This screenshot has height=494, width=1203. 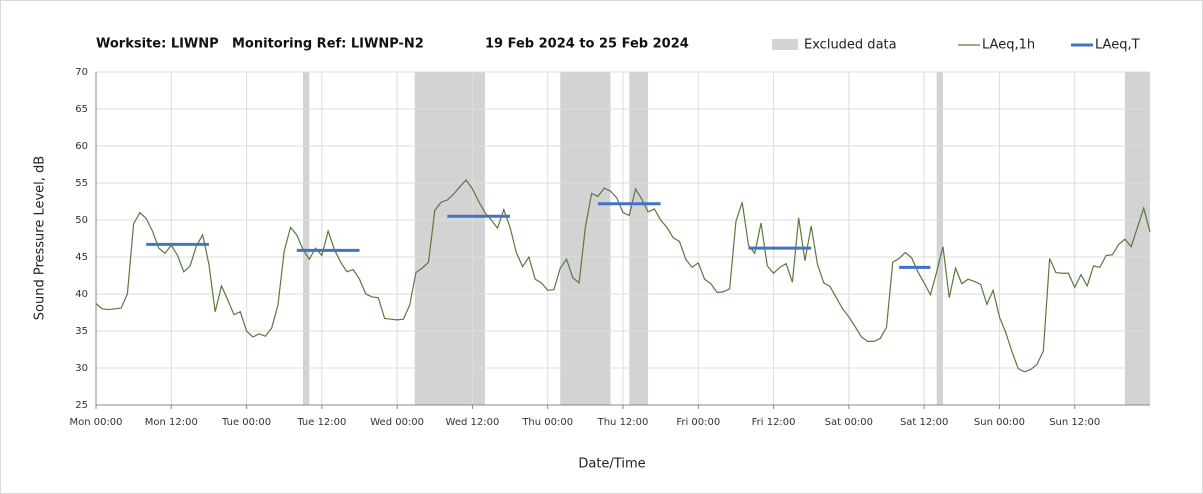 What do you see at coordinates (246, 422) in the screenshot?
I see `x-tick-label: Tue 00:00` at bounding box center [246, 422].